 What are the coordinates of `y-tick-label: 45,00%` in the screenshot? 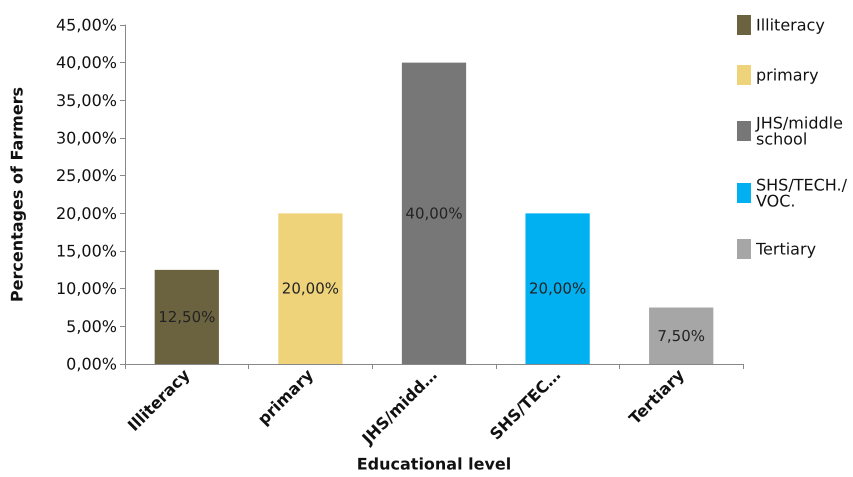 It's located at (86, 25).